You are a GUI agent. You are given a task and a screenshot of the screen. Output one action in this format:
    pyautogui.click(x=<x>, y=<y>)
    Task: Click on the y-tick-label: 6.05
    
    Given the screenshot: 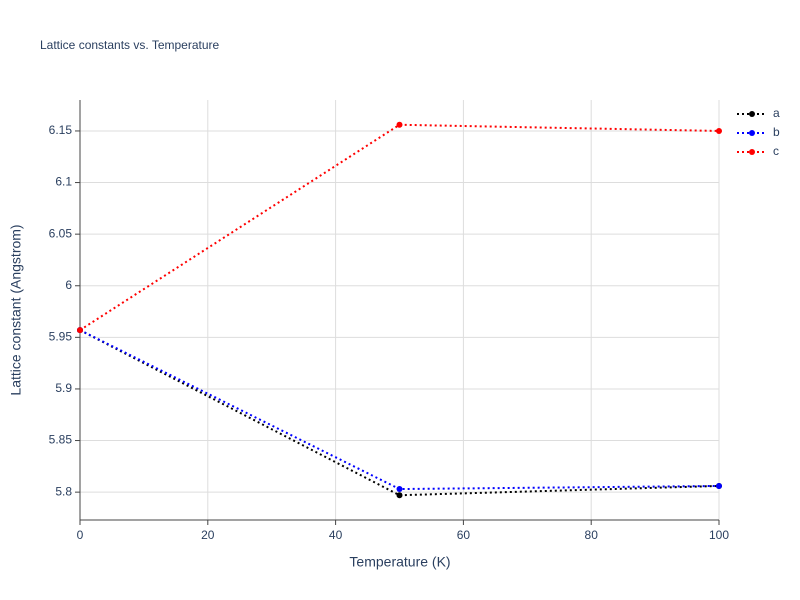 What is the action you would take?
    pyautogui.click(x=61, y=233)
    